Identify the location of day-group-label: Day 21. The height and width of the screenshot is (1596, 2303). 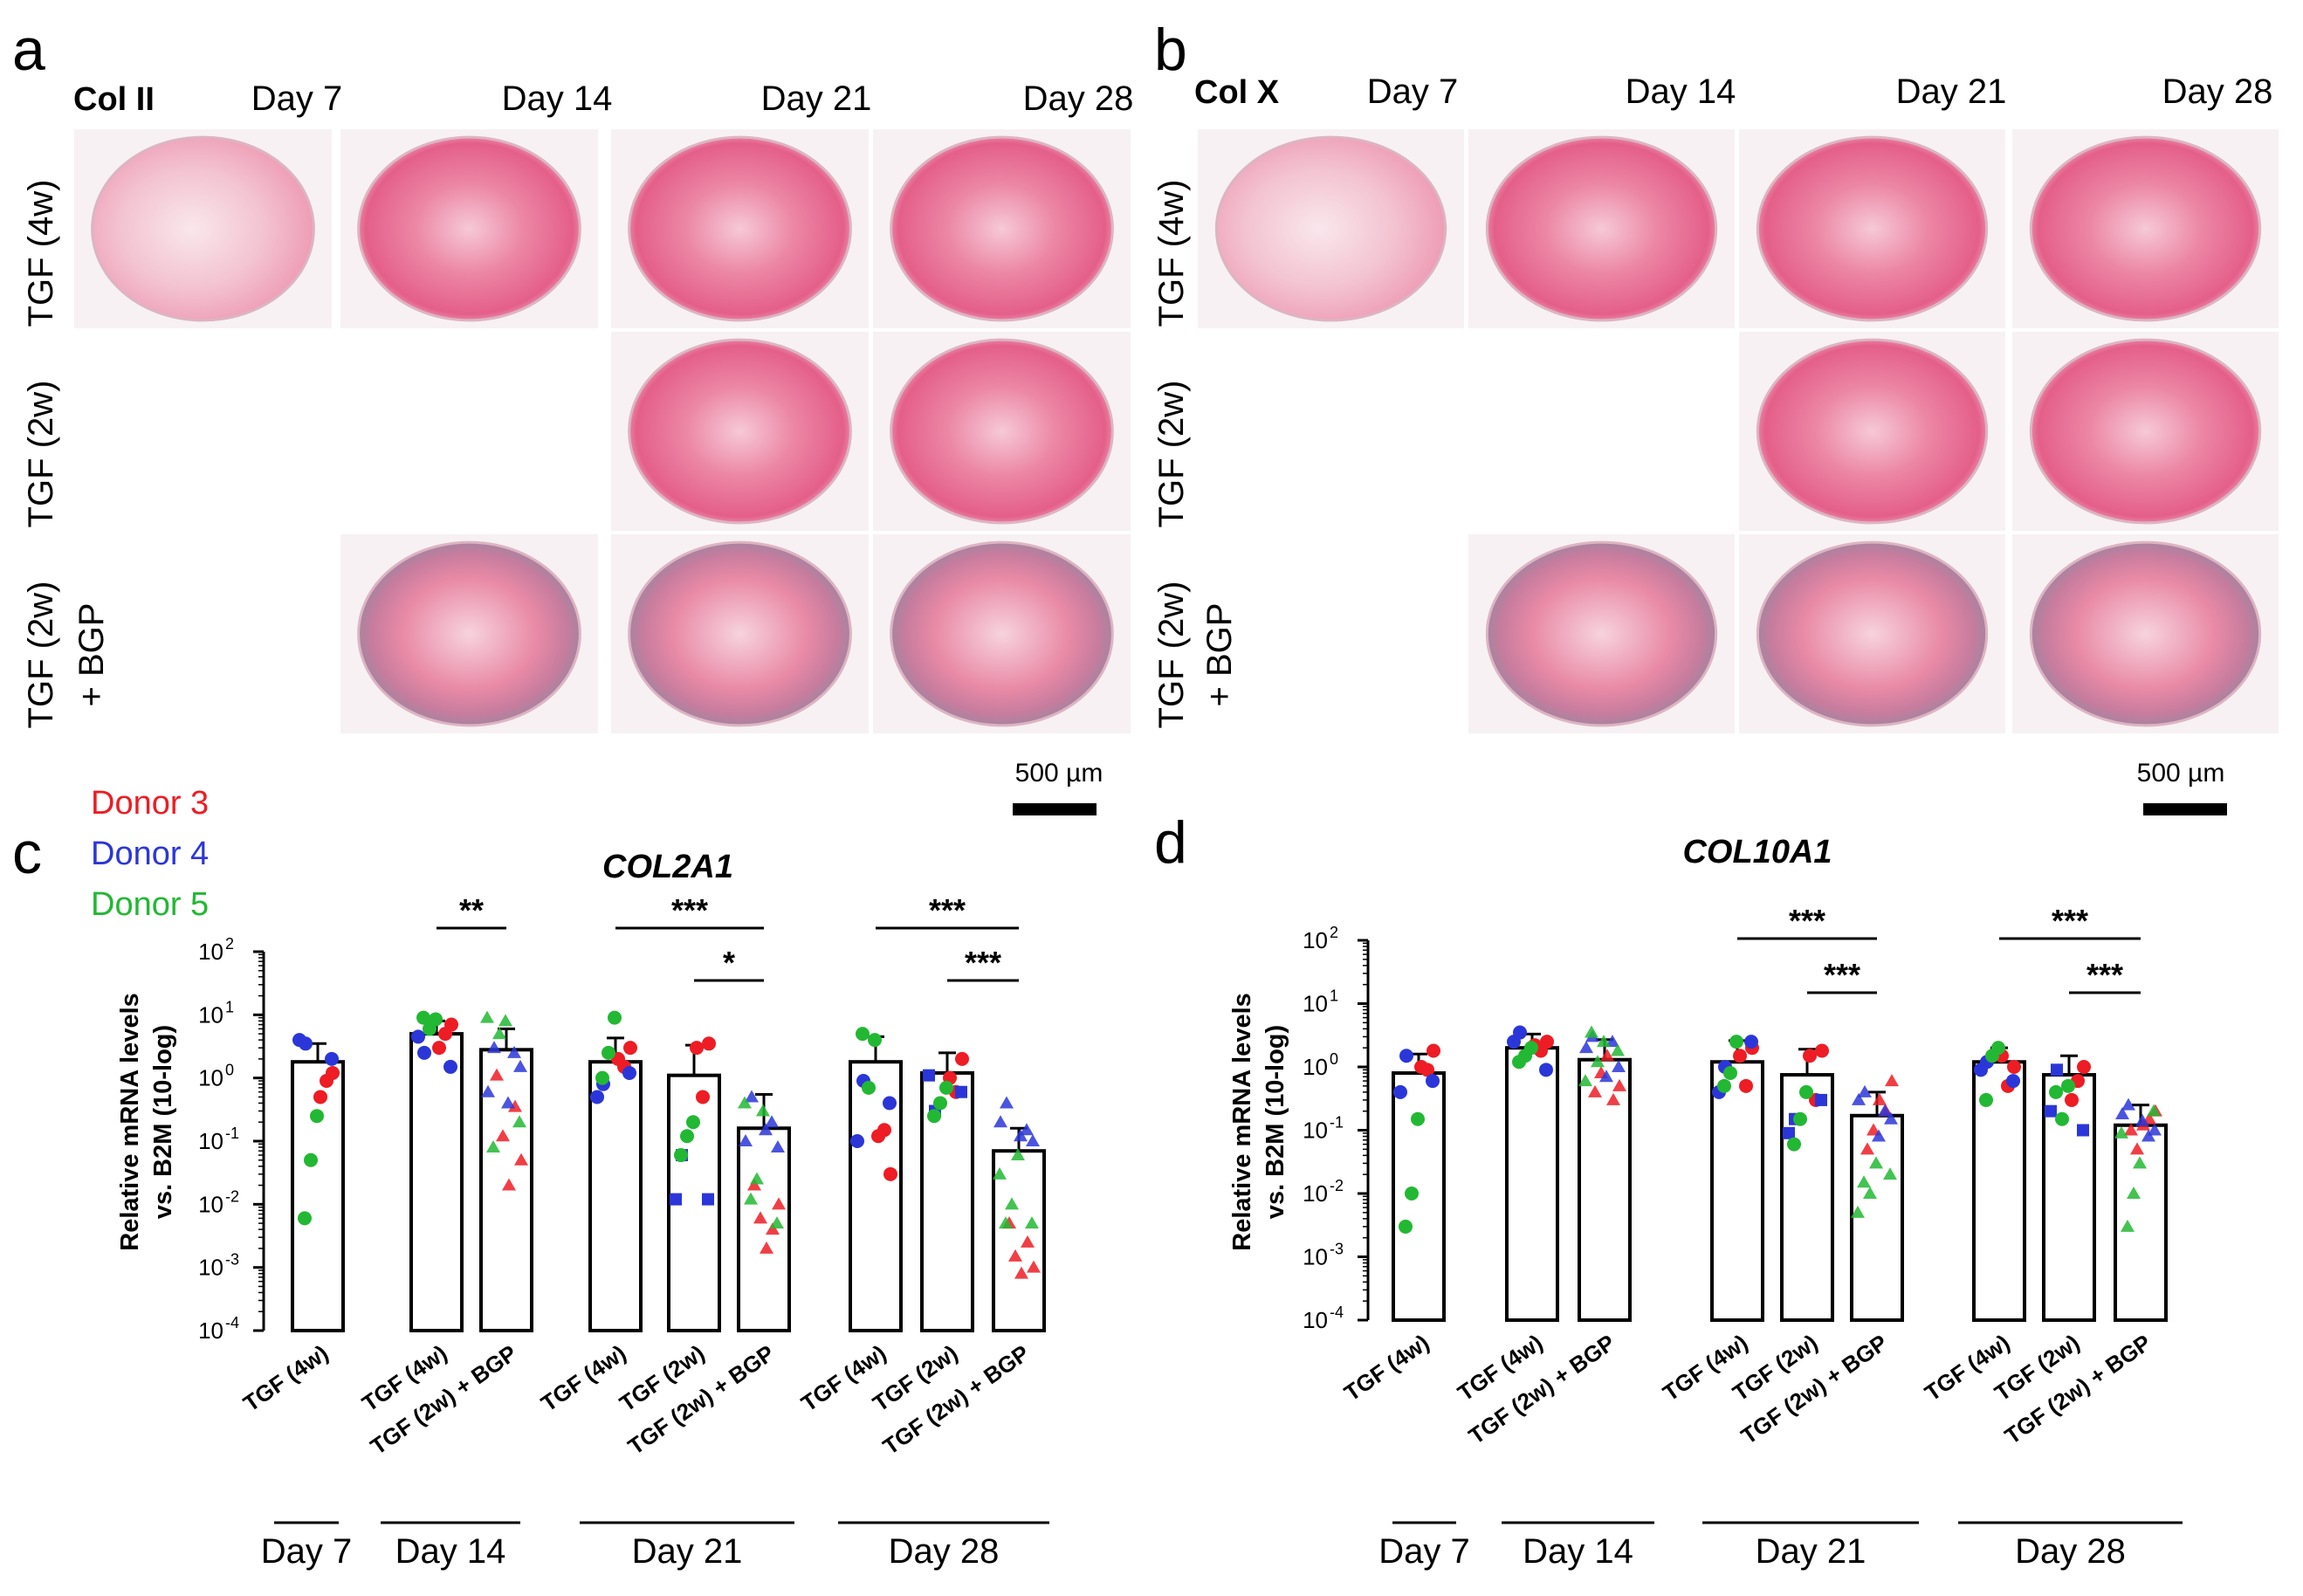
(687, 1552).